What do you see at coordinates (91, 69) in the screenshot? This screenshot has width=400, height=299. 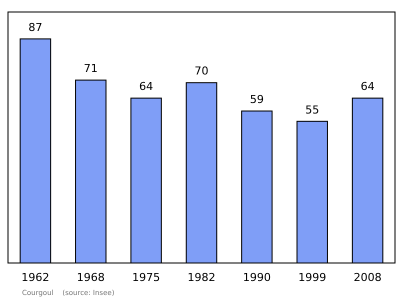 I see `data-label: 71` at bounding box center [91, 69].